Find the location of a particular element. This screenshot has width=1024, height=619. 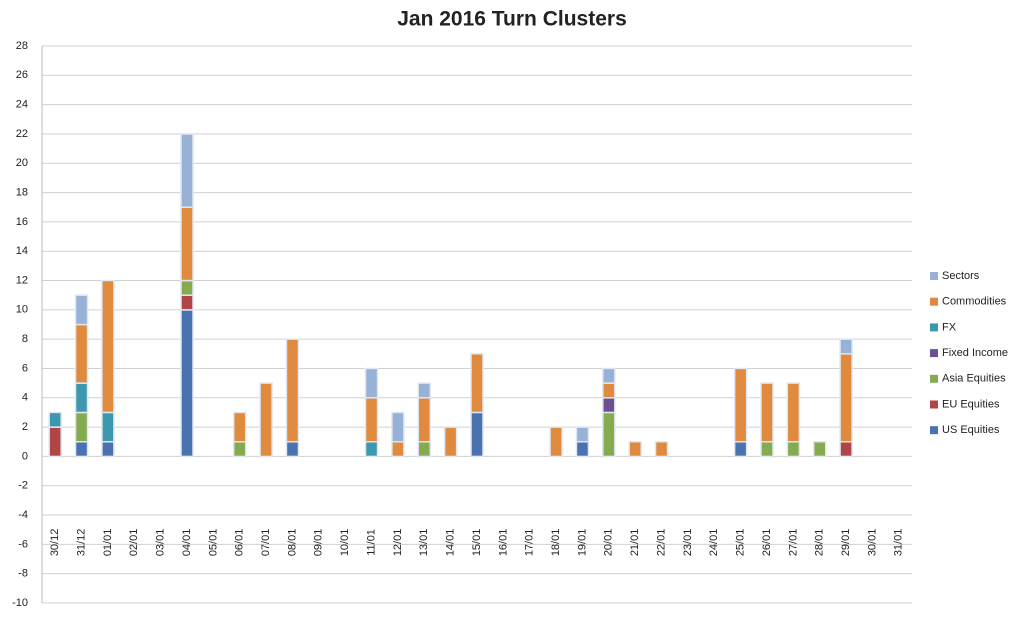

legend-label: US Equities is located at coordinates (971, 430).